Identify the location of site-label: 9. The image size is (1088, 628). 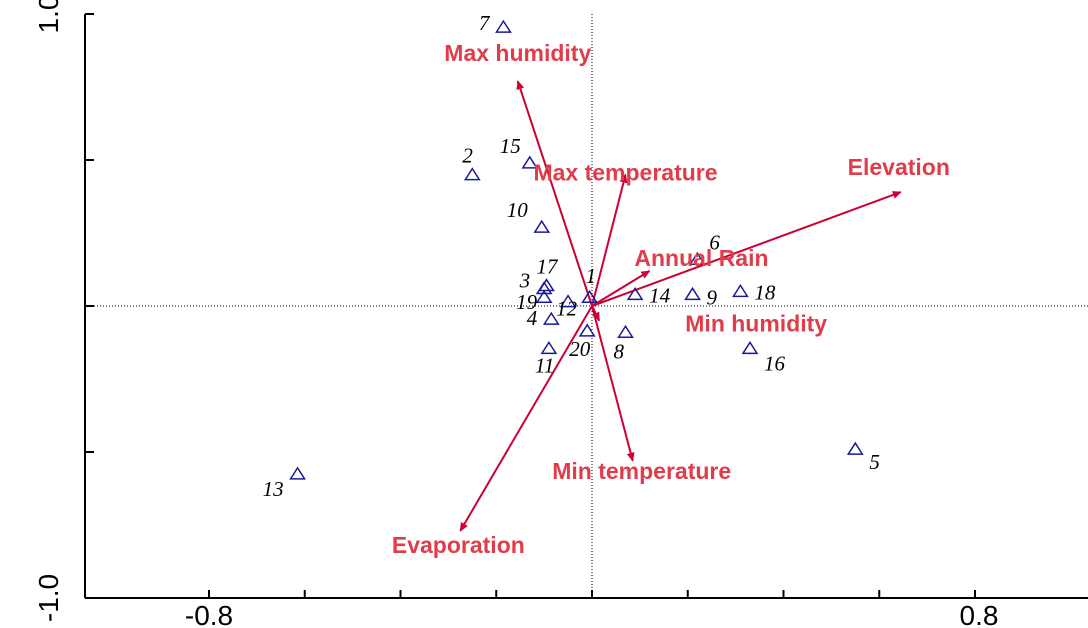
(712, 297).